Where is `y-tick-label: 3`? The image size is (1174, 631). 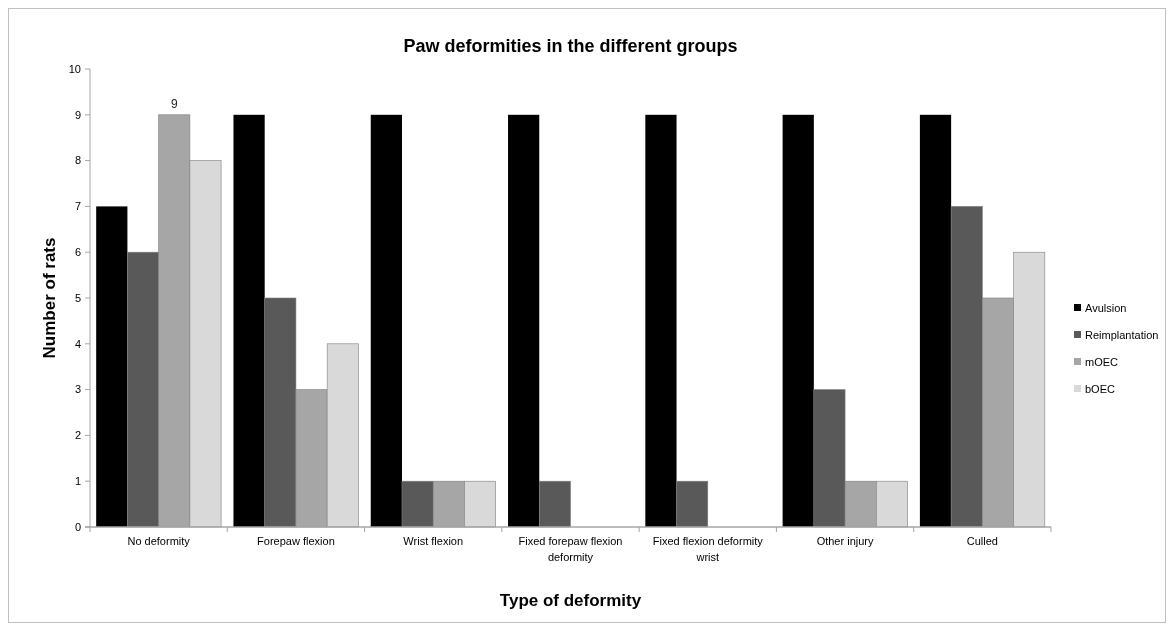 y-tick-label: 3 is located at coordinates (77, 389).